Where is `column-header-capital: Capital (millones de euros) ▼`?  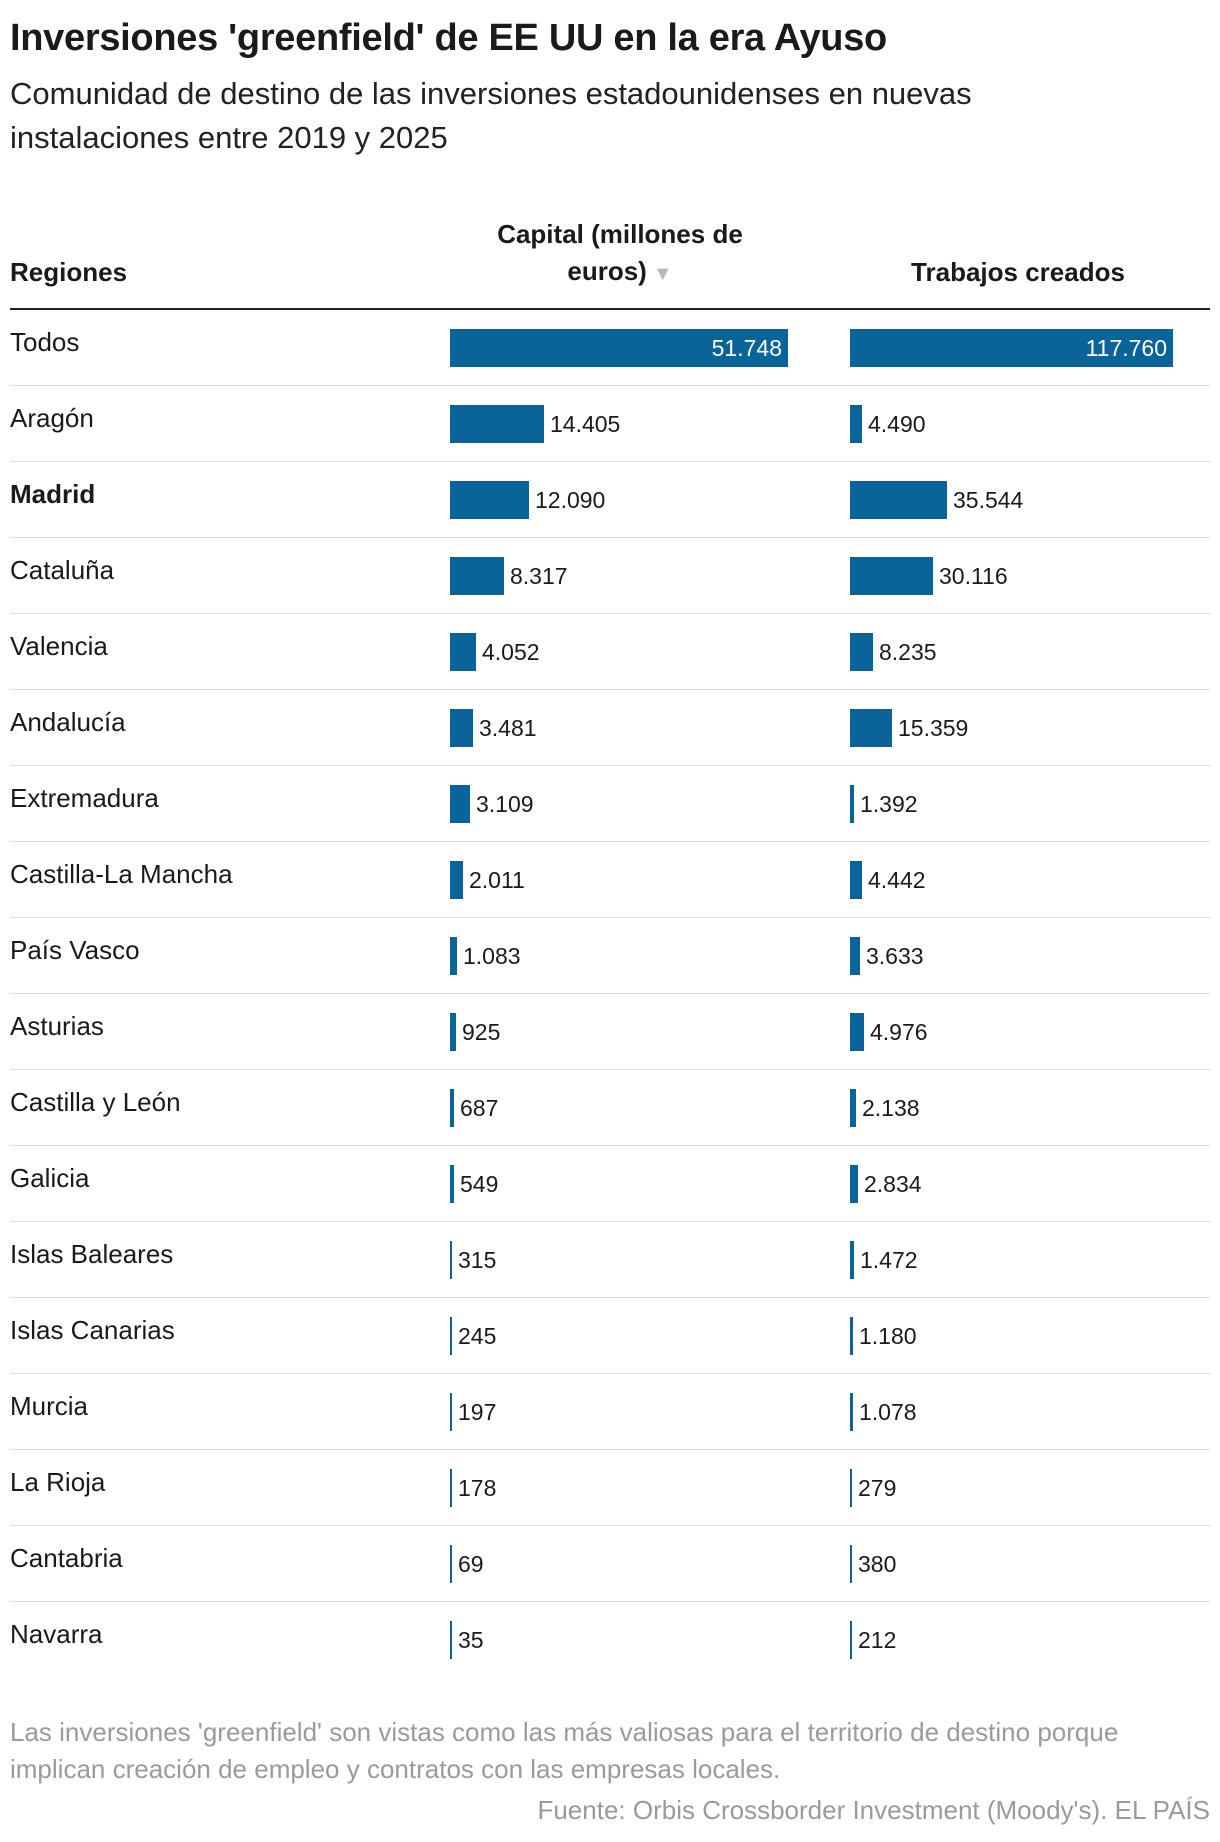 column-header-capital: Capital (millones de euros) ▼ is located at coordinates (620, 254).